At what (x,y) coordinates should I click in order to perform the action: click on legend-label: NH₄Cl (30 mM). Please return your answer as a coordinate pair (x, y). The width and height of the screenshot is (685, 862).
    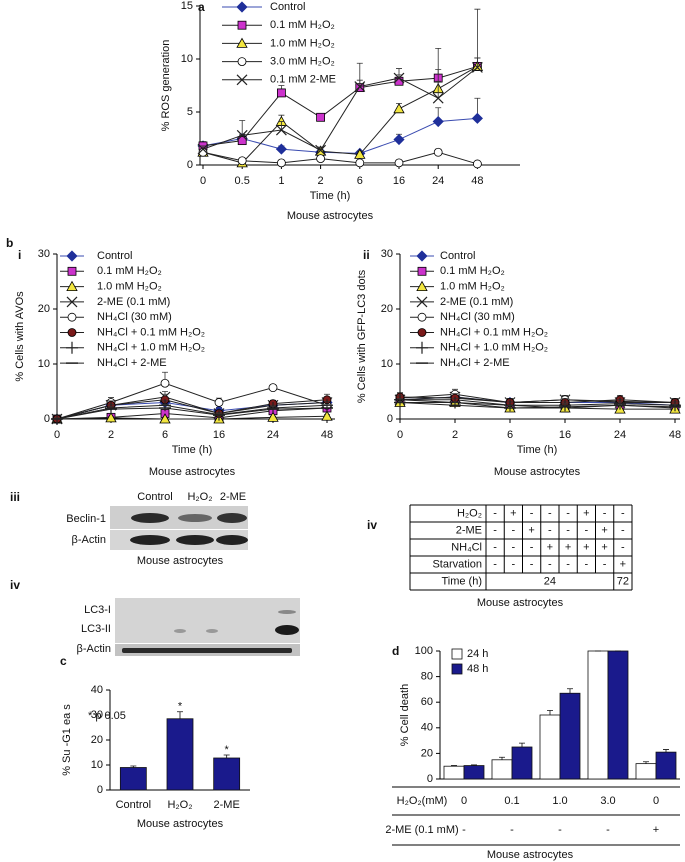
    Looking at the image, I should click on (477, 317).